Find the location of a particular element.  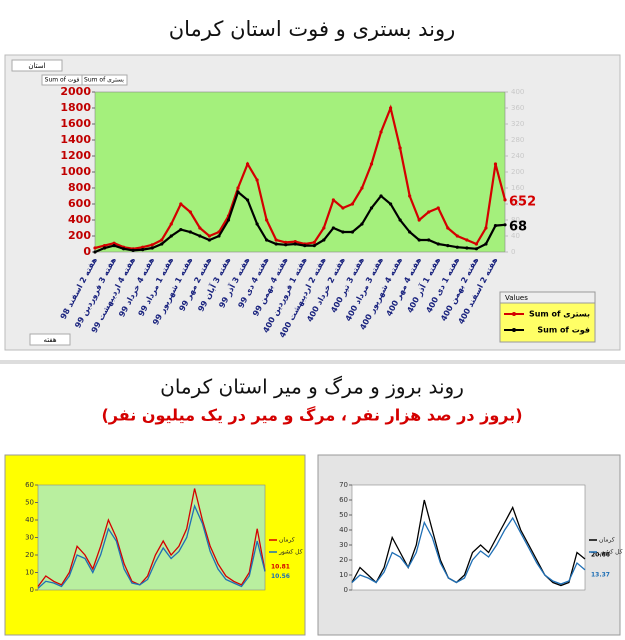

data-label: 10.56 is located at coordinates (280, 576).